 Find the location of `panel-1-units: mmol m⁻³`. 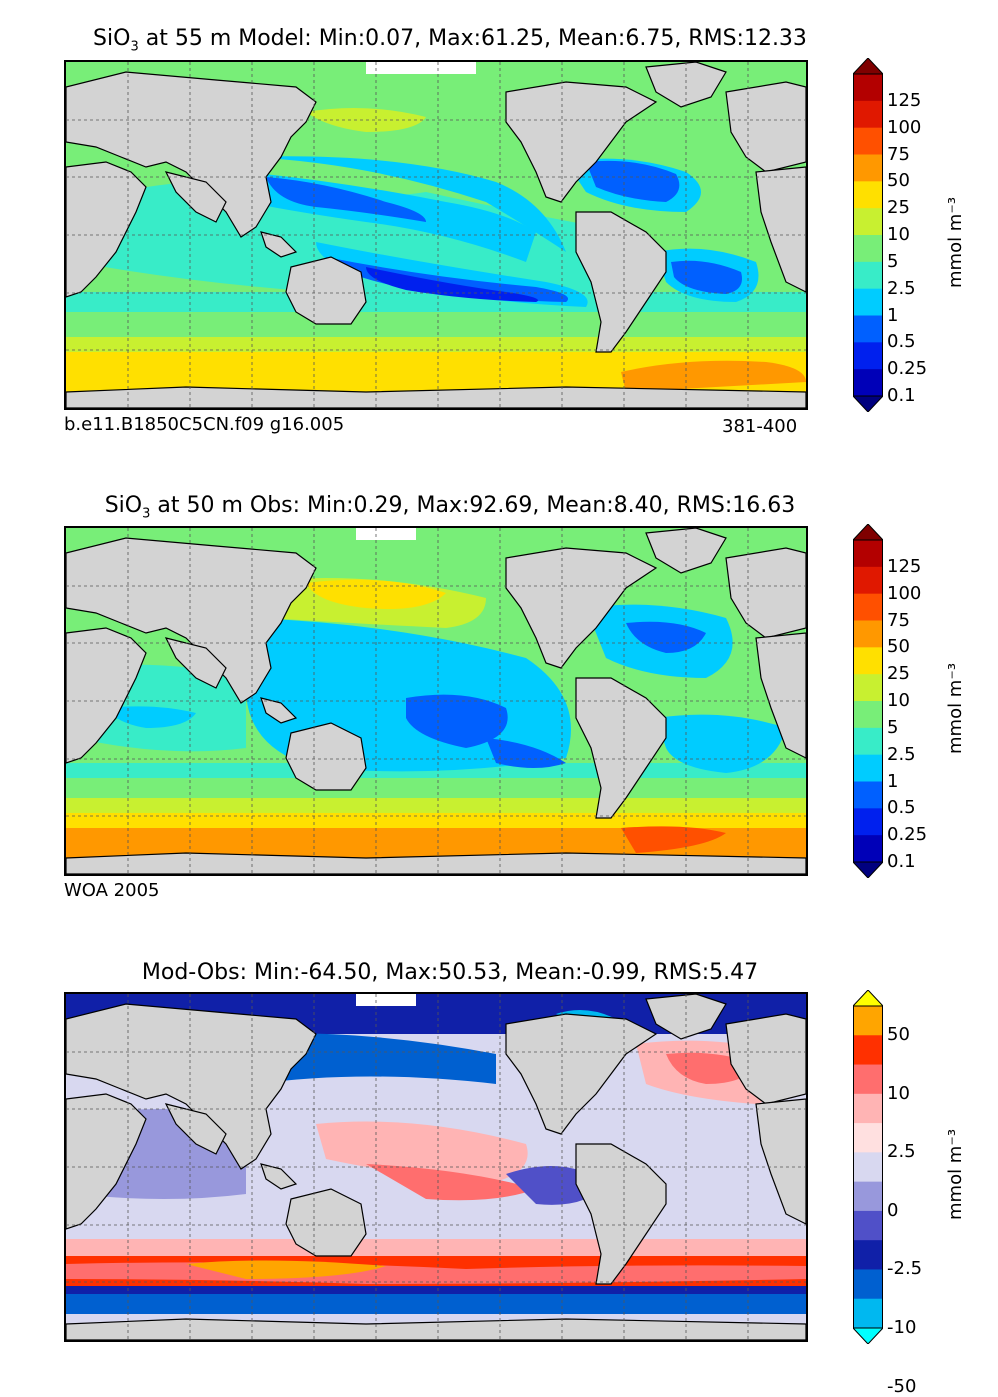

panel-1-units: mmol m⁻³ is located at coordinates (955, 242).